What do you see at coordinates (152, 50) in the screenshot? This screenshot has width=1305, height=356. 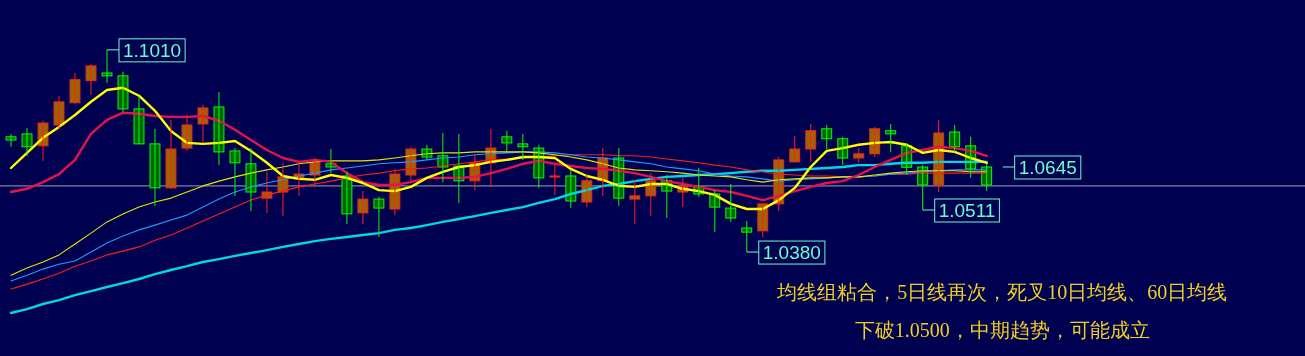 I see `annotation: 1.1010` at bounding box center [152, 50].